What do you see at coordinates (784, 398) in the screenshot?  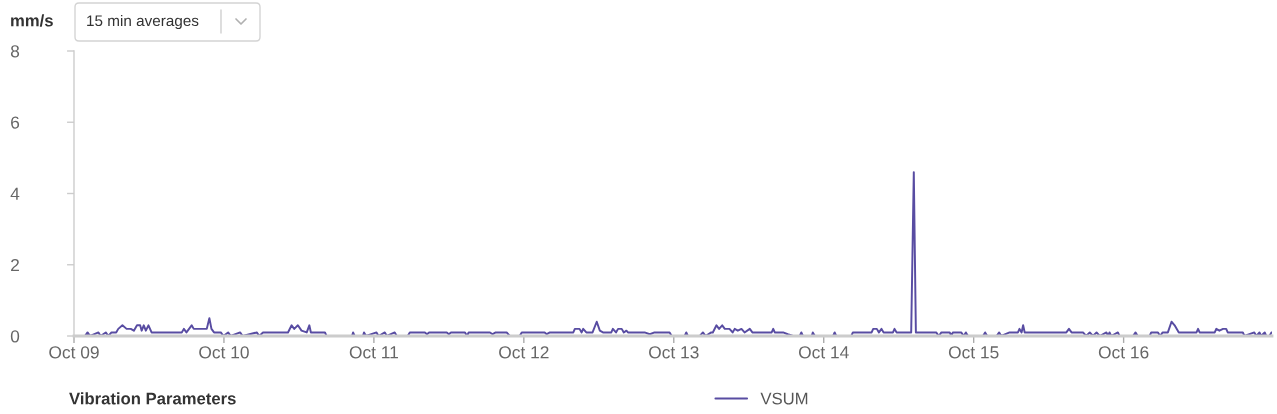 I see `legend-label: VSUM` at bounding box center [784, 398].